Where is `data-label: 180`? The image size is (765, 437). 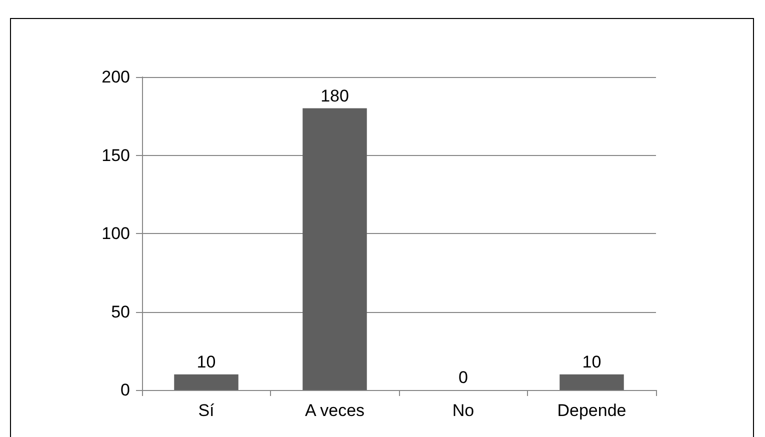 data-label: 180 is located at coordinates (334, 96).